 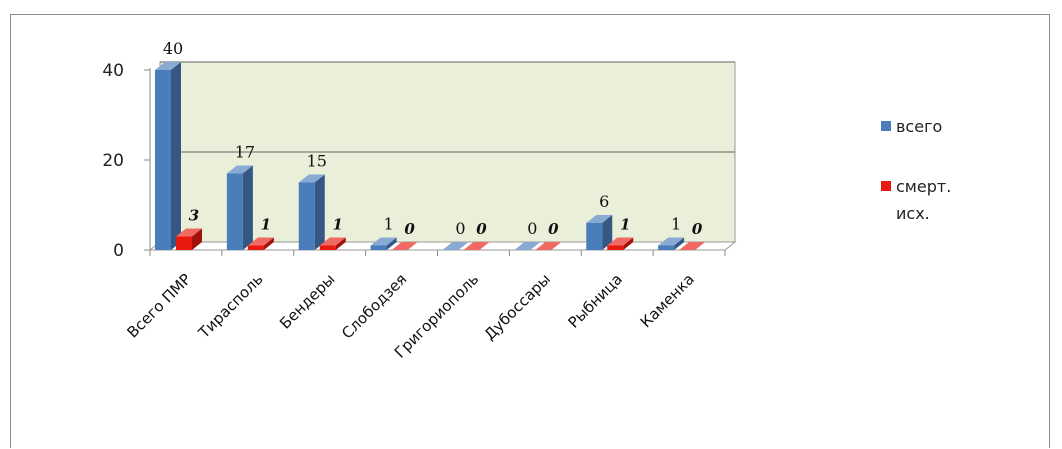 I want to click on y-tick-label: 0, so click(x=118, y=251).